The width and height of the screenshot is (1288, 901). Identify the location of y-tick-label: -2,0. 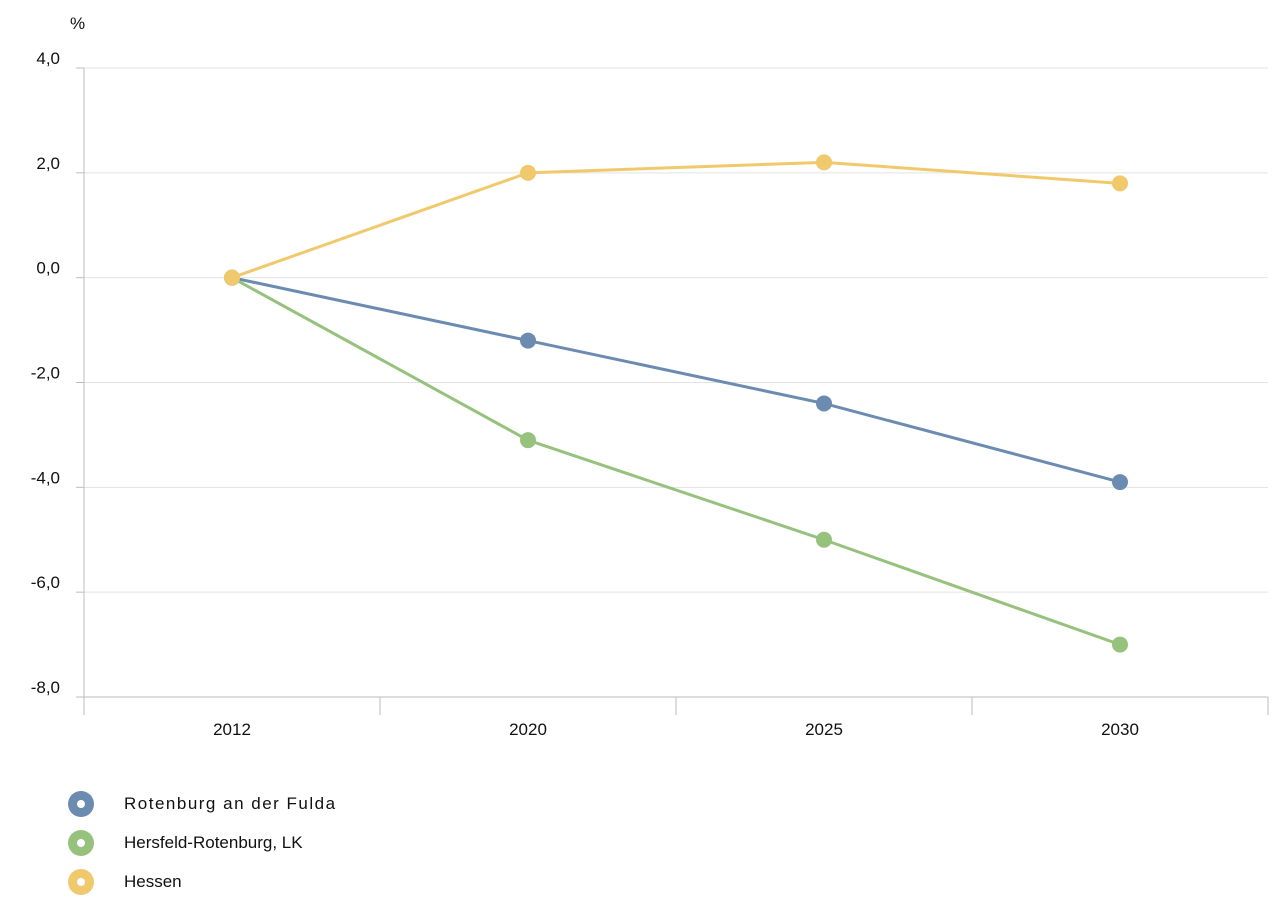
(45, 373).